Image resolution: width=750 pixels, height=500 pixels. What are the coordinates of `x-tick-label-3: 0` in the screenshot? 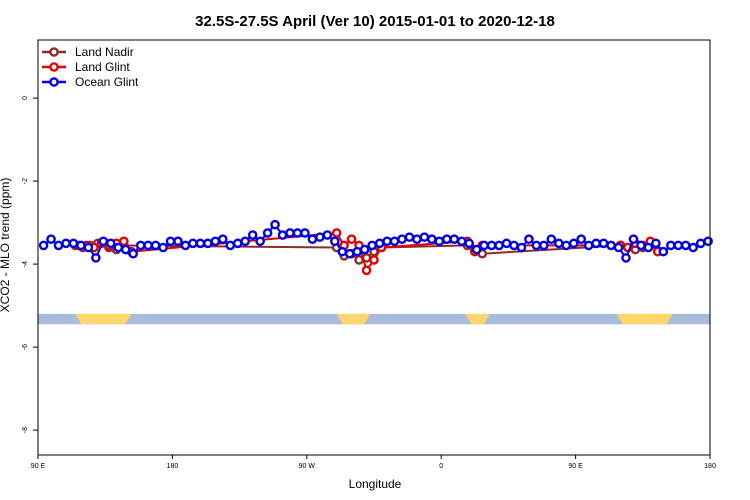 It's located at (441, 466).